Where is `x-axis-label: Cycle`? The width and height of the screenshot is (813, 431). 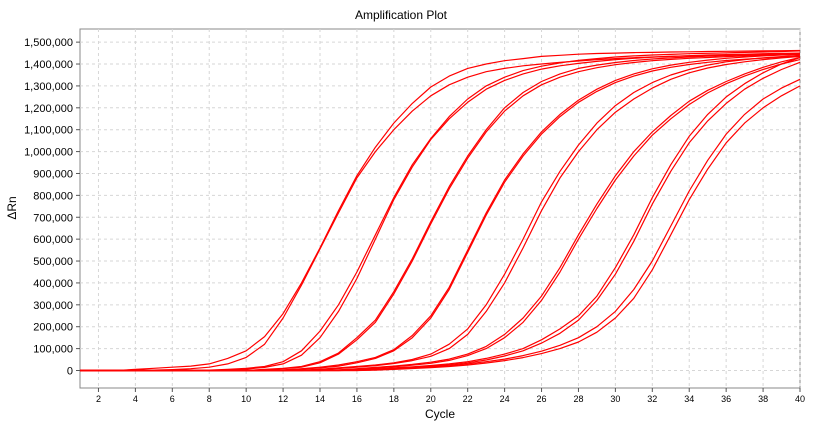
x-axis-label: Cycle is located at coordinates (440, 414).